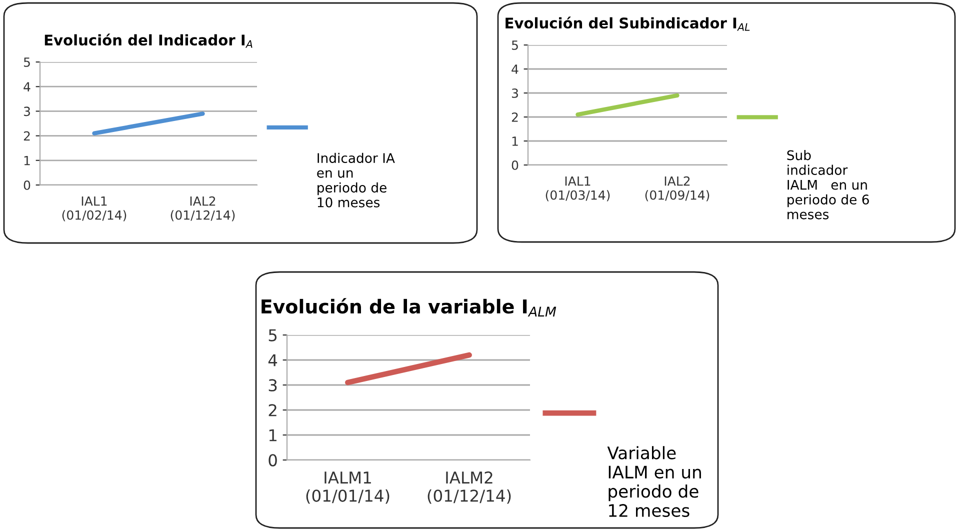  Describe the element at coordinates (628, 23) in the screenshot. I see `chart-title: Evolución del Subindicador I$_{AL}$` at that location.